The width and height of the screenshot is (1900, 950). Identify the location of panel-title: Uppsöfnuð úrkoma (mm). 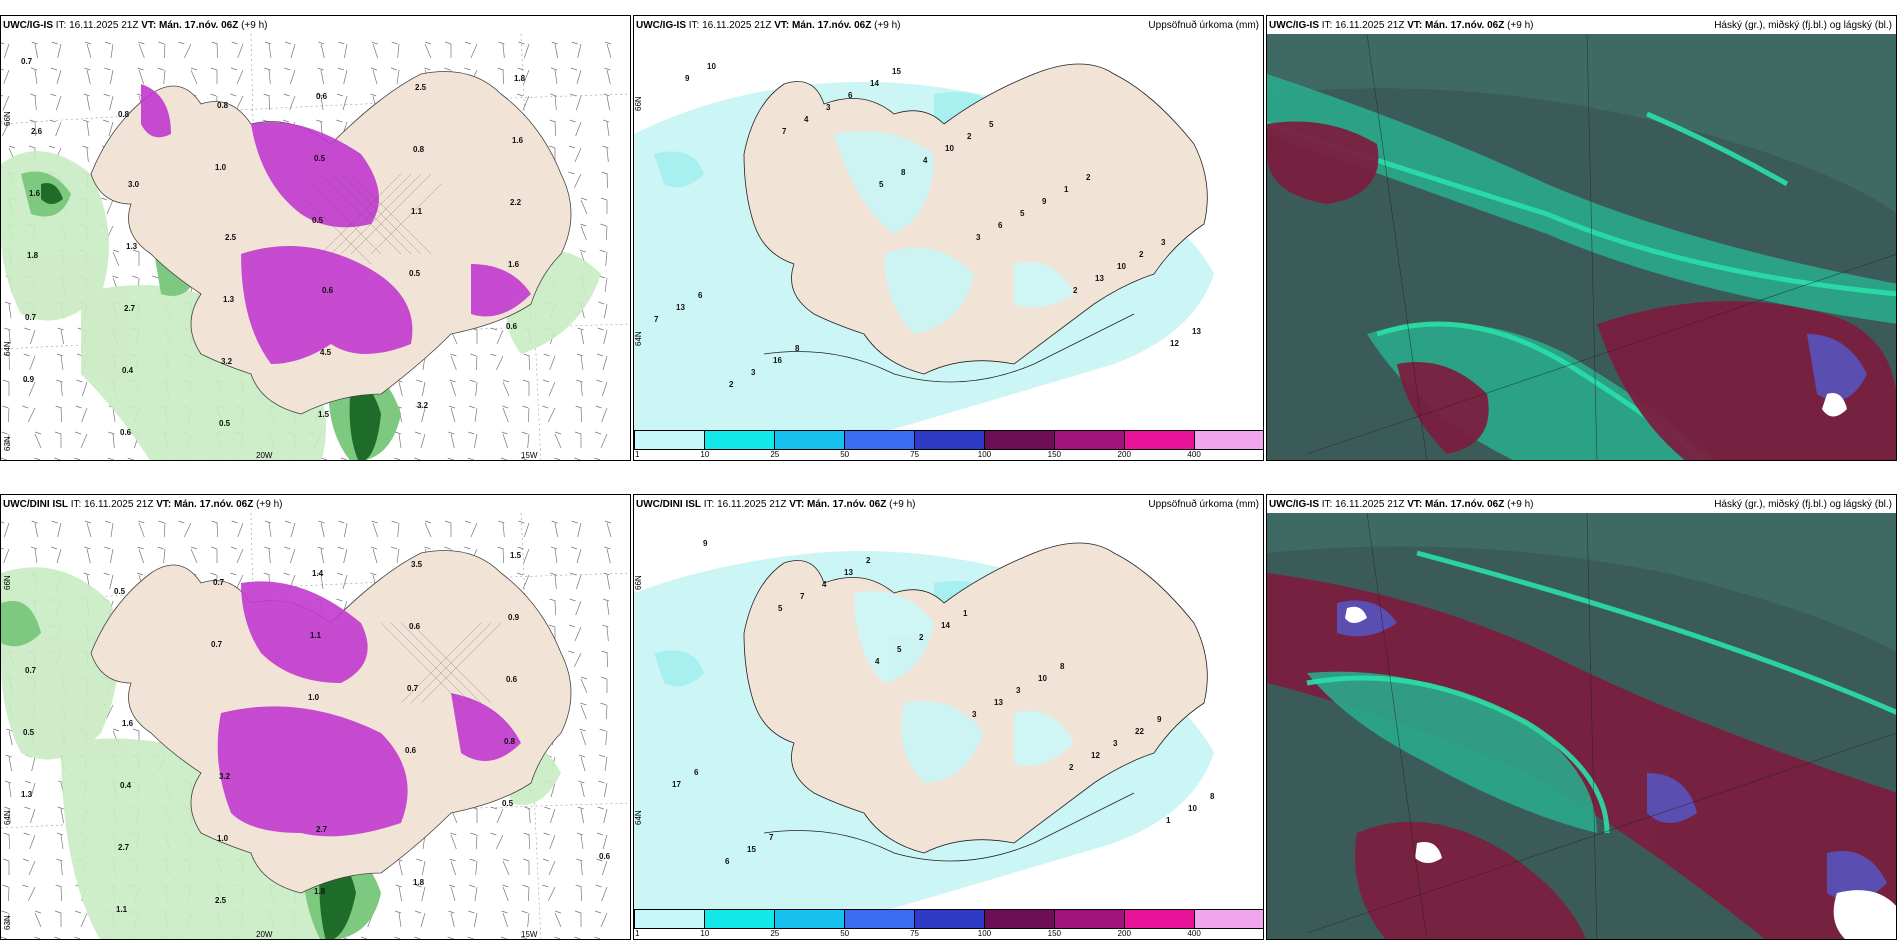
(1203, 25).